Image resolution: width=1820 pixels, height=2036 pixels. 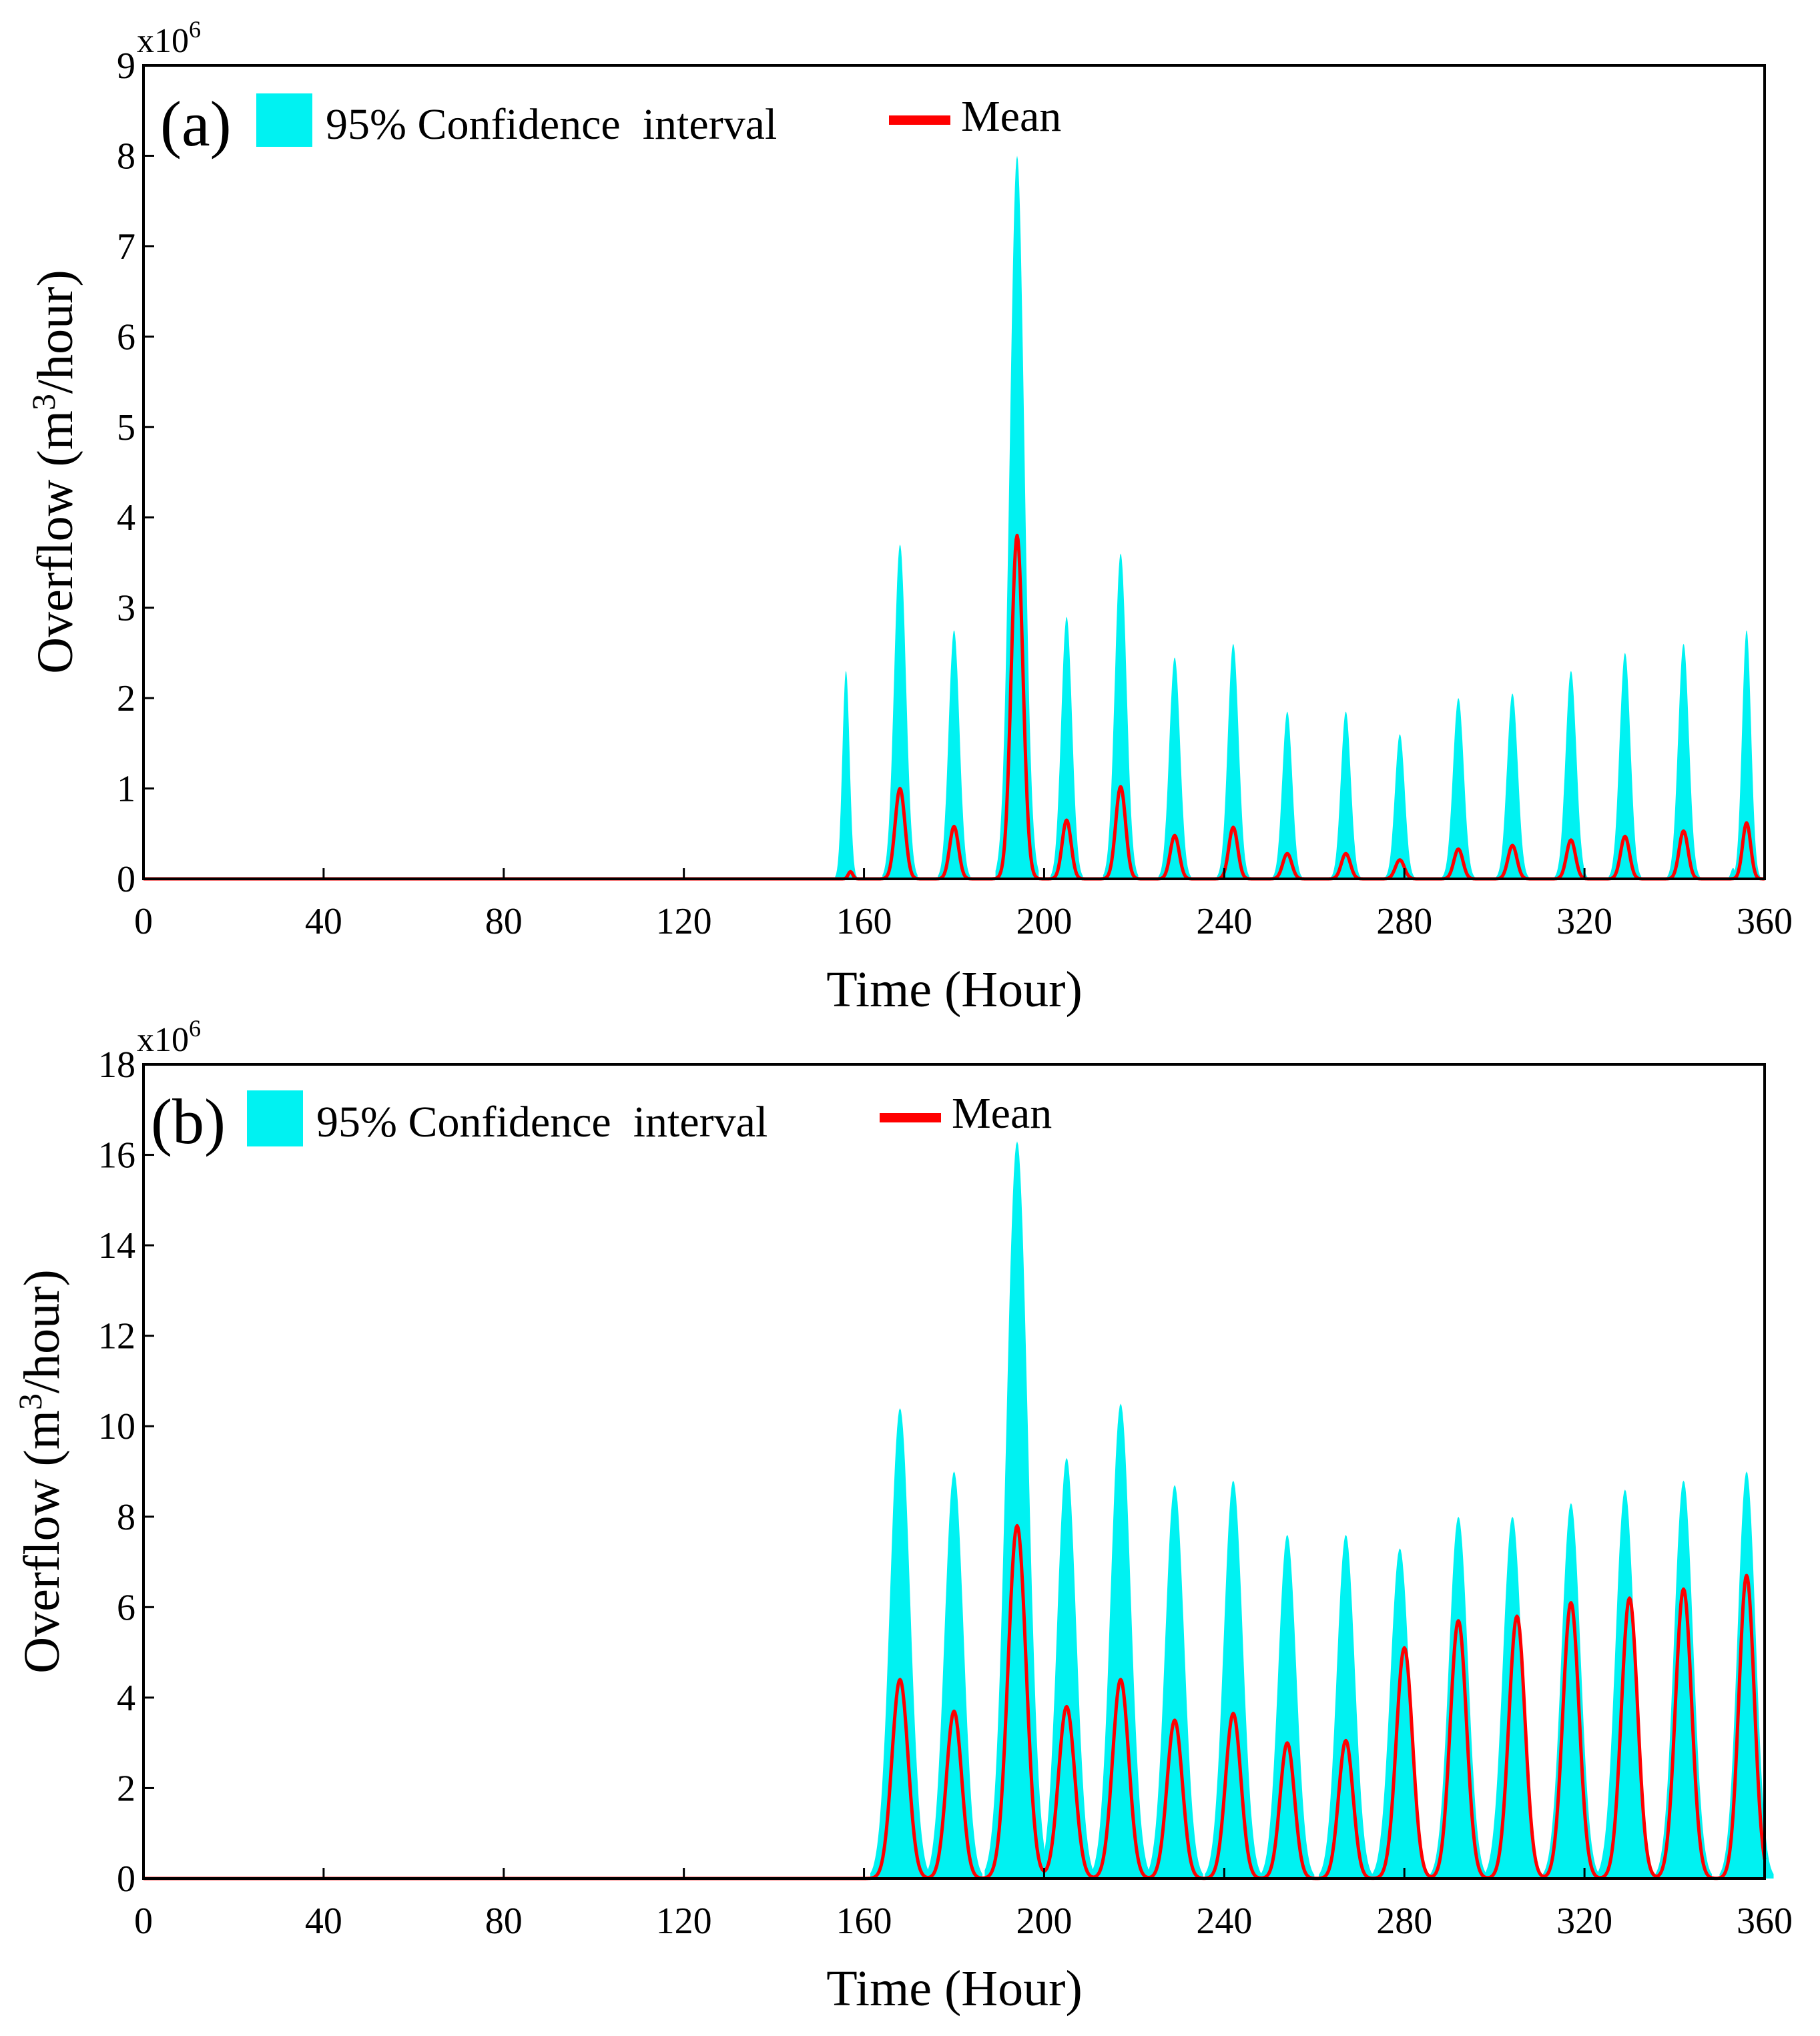 I want to click on x-tick-label-a-3: 120, so click(x=684, y=921).